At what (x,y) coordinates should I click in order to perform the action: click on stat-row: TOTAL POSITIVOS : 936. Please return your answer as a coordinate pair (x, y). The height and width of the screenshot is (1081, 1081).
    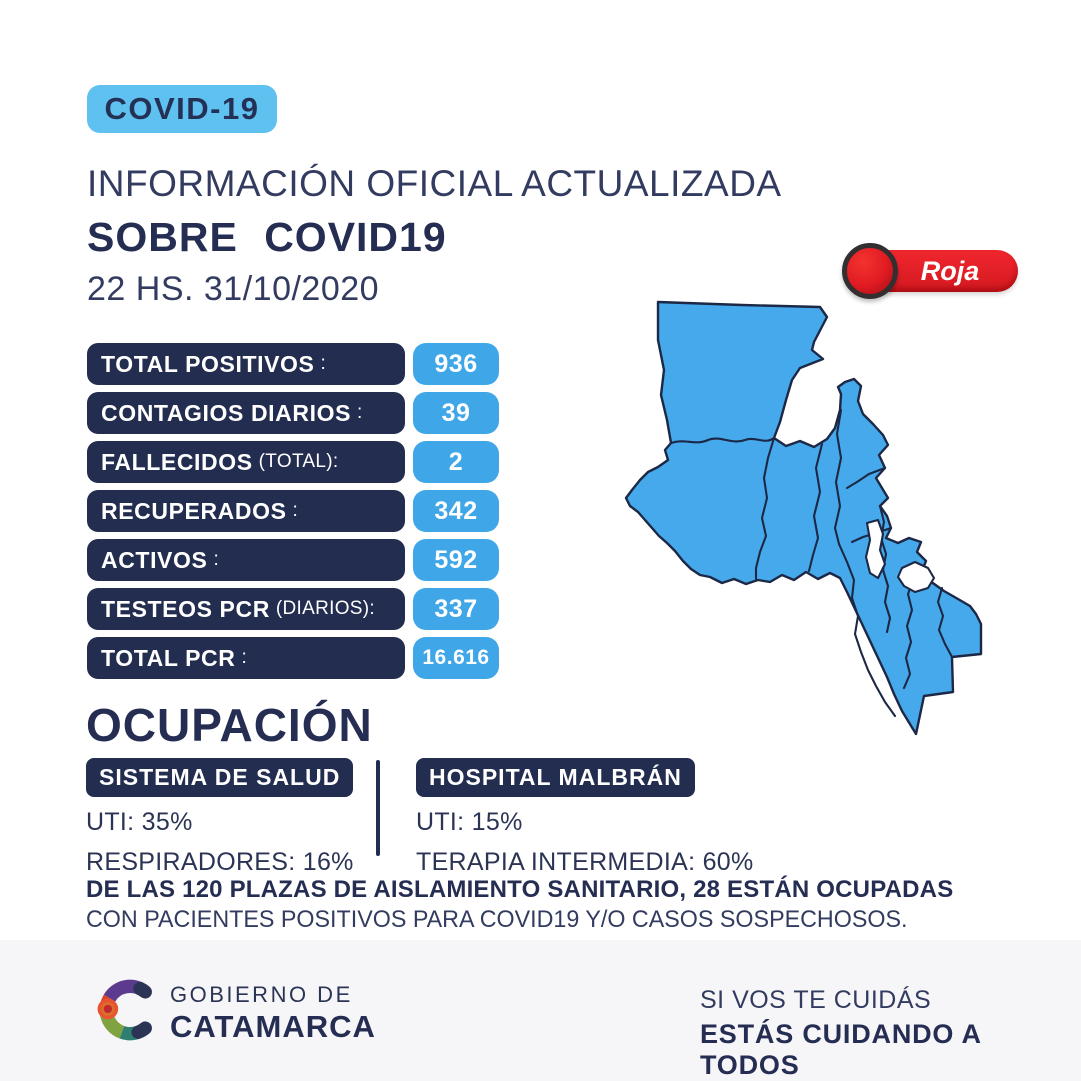
    Looking at the image, I should click on (337, 364).